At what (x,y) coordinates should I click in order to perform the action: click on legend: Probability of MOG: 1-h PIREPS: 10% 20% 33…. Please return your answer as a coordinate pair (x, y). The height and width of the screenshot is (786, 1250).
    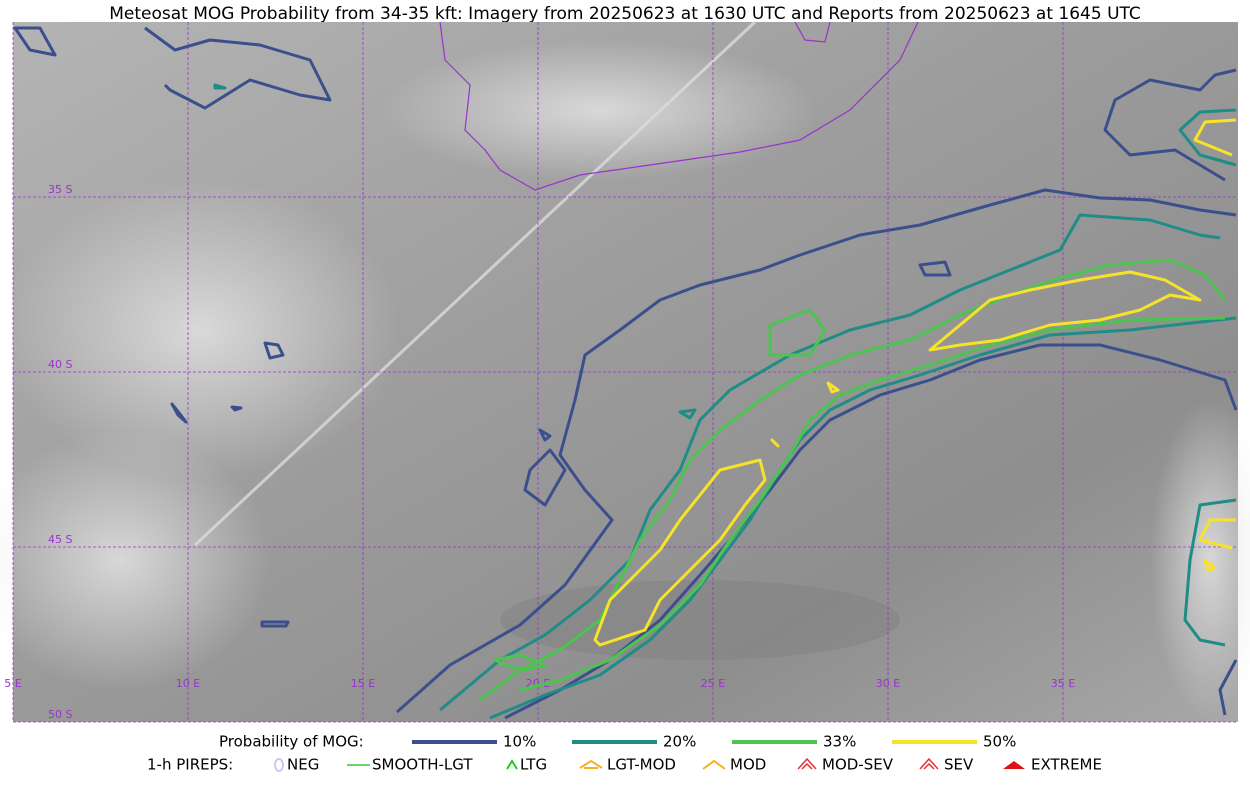
    Looking at the image, I should click on (624, 753).